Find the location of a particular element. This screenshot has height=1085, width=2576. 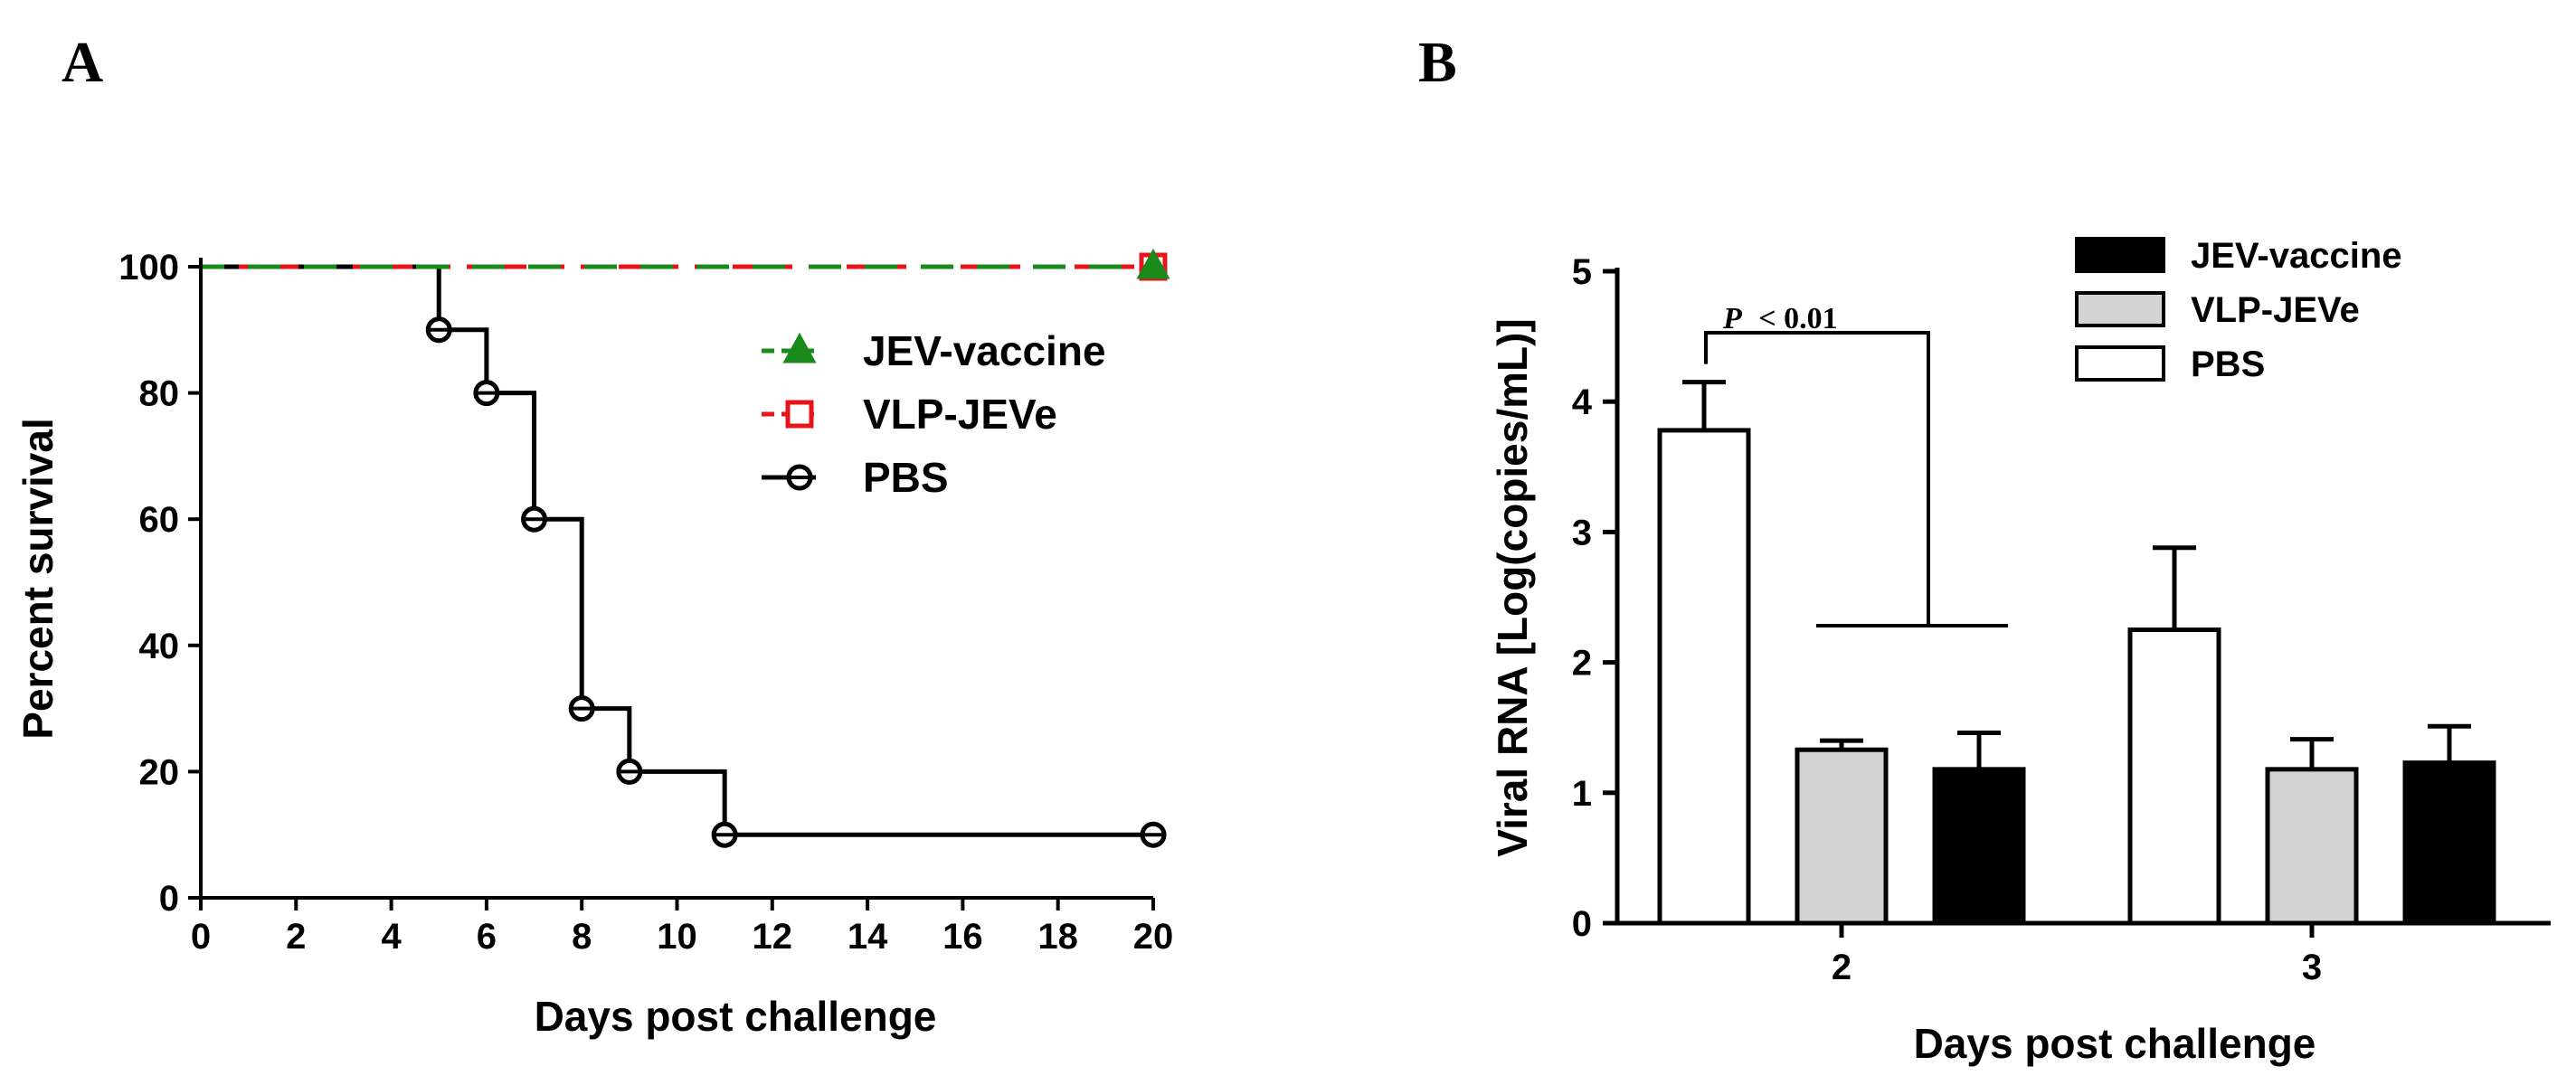

survival-x-tick-label: 10 is located at coordinates (677, 937).